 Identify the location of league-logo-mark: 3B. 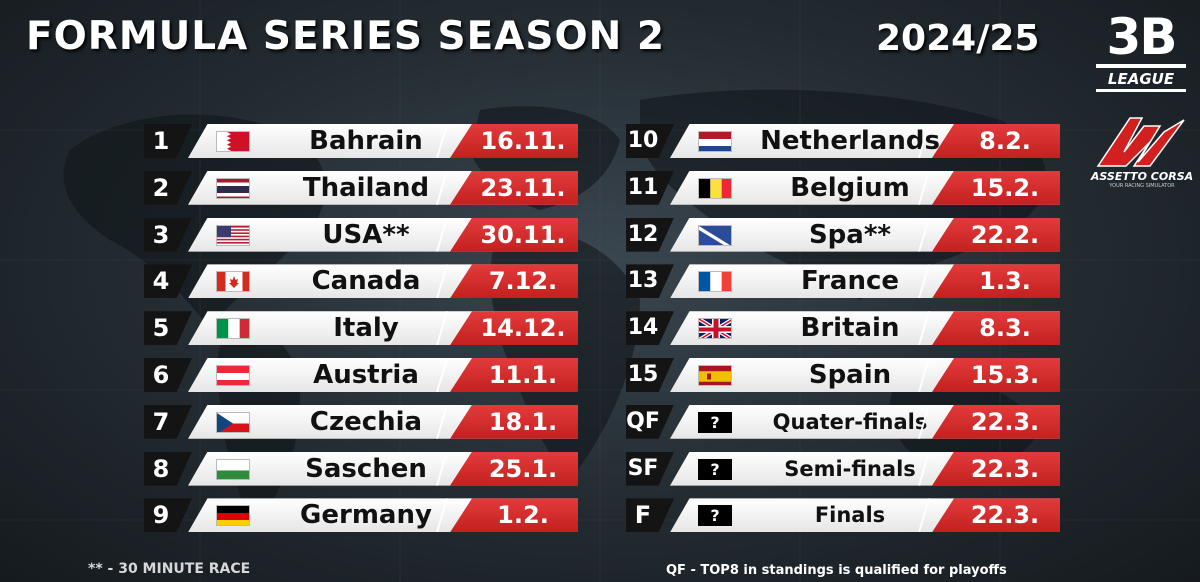
(1141, 40).